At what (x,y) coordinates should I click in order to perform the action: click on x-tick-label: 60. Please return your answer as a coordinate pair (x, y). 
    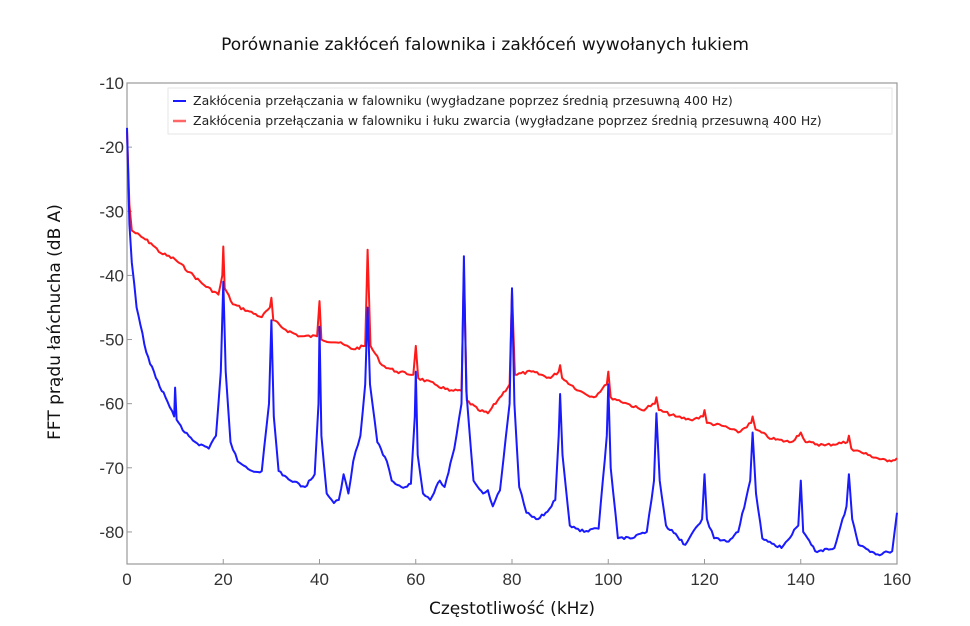
    Looking at the image, I should click on (415, 579).